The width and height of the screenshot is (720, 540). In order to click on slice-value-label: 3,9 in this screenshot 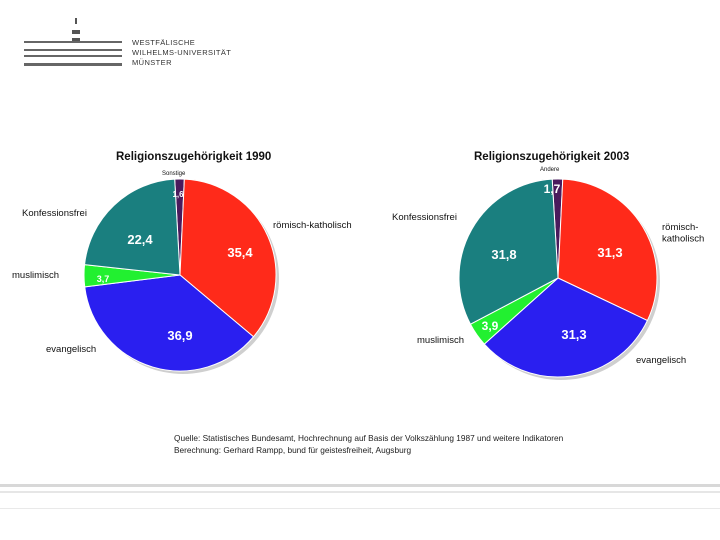, I will do `click(490, 326)`.